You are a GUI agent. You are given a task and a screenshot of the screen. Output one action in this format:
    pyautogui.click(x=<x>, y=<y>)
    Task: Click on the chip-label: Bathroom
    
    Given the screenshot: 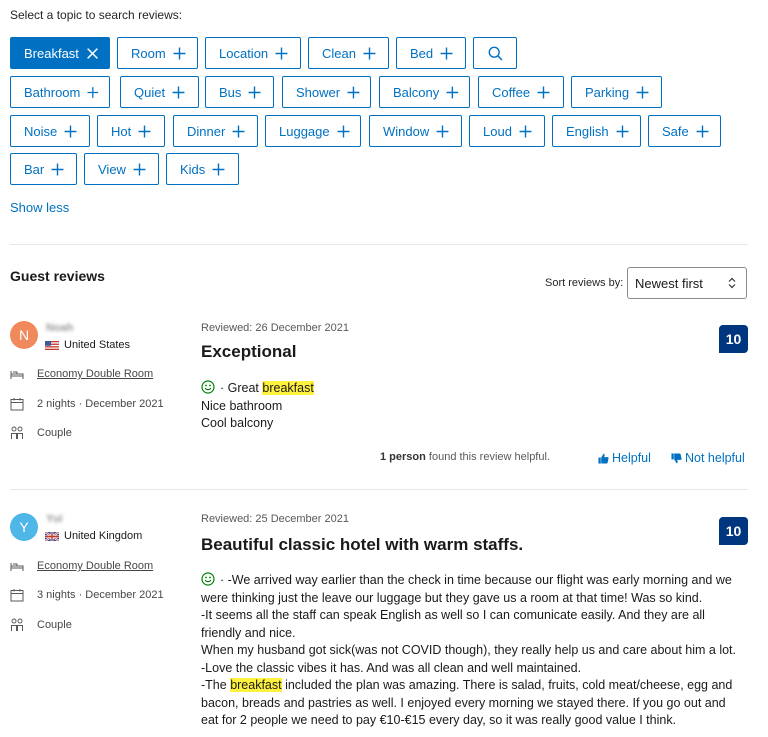 What is the action you would take?
    pyautogui.click(x=52, y=92)
    